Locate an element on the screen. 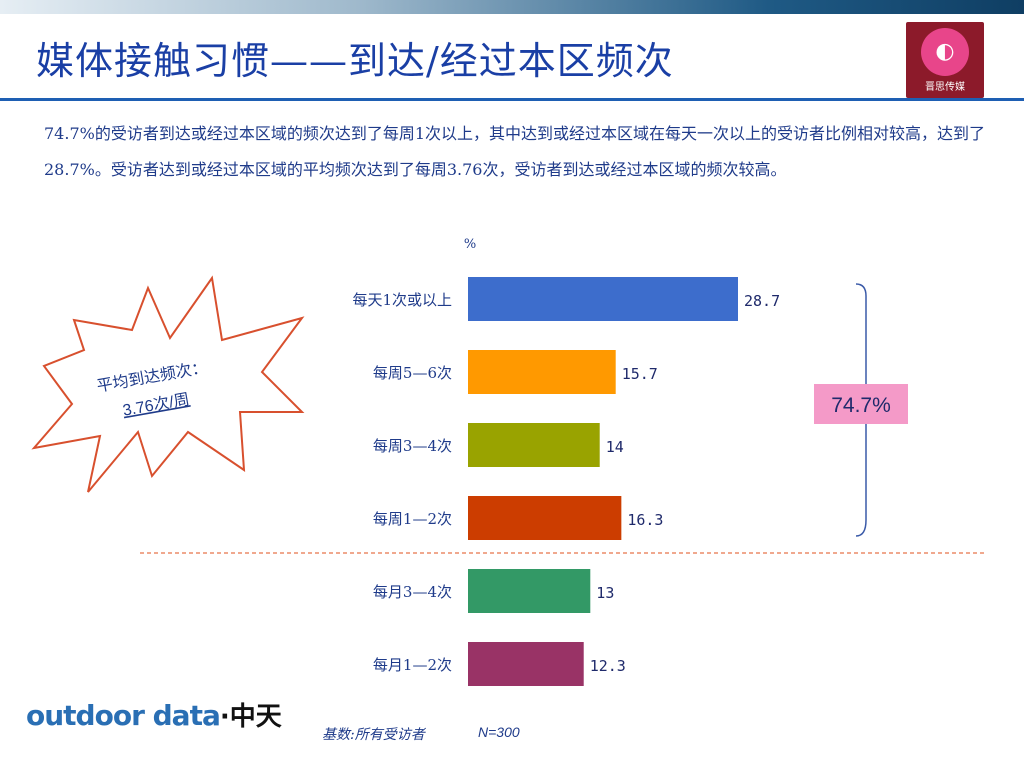 The image size is (1024, 768). starburst-callout is located at coordinates (168, 384).